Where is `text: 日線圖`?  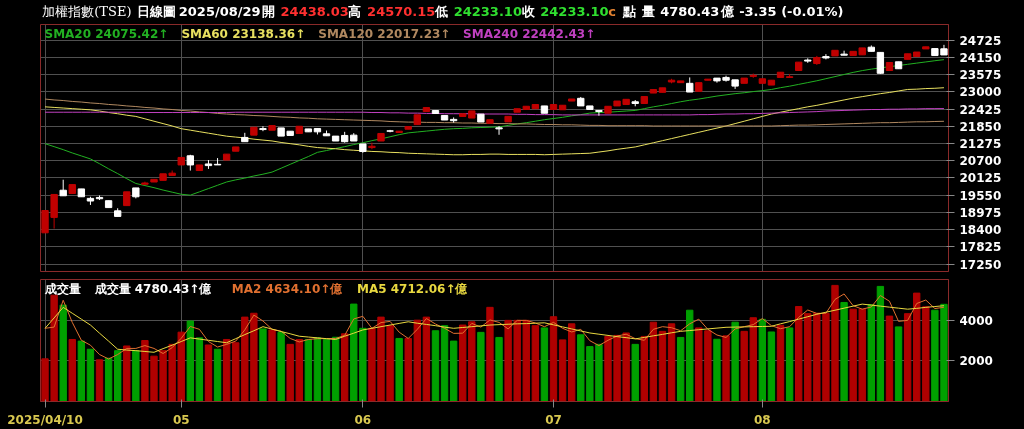 text: 日線圖 is located at coordinates (157, 11).